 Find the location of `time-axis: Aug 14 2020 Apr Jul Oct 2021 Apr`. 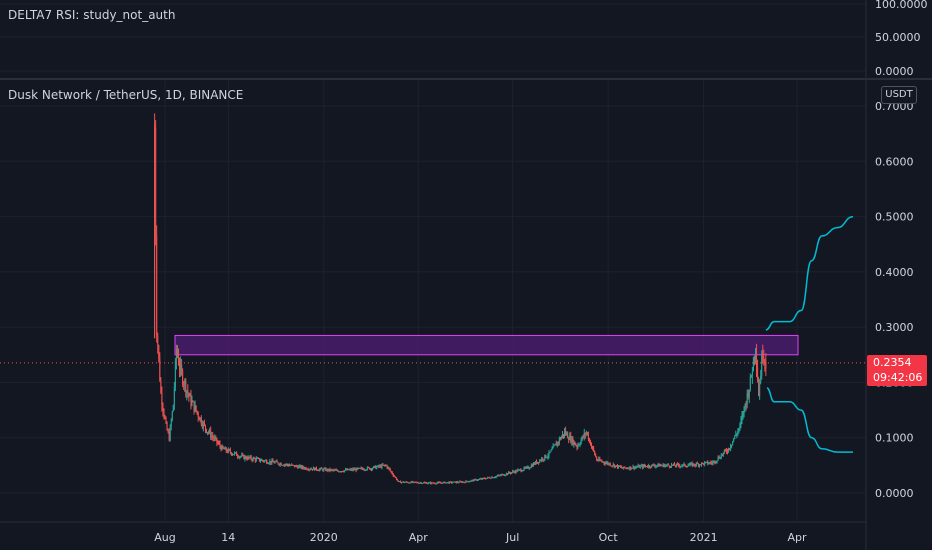

time-axis: Aug 14 2020 Apr Jul Oct 2021 Apr is located at coordinates (480, 537).